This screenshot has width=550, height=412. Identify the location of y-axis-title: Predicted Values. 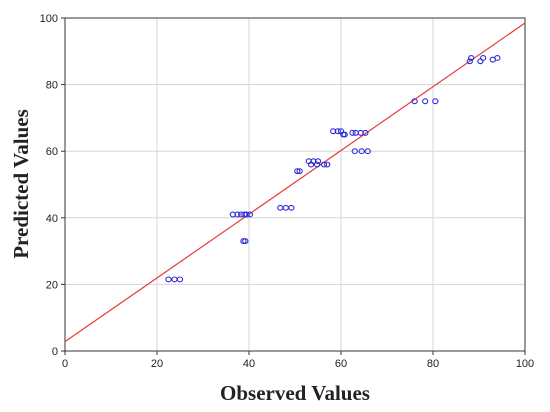
(21, 184).